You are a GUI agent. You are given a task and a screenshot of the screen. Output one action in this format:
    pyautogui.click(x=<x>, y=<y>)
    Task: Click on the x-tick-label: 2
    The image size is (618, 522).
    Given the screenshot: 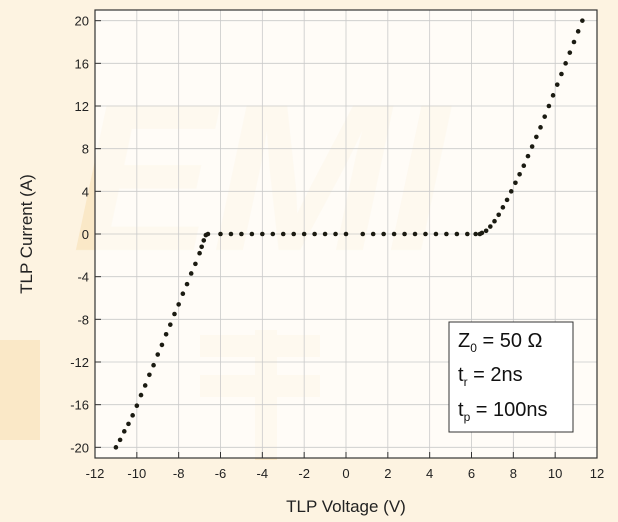 What is the action you would take?
    pyautogui.click(x=387, y=473)
    